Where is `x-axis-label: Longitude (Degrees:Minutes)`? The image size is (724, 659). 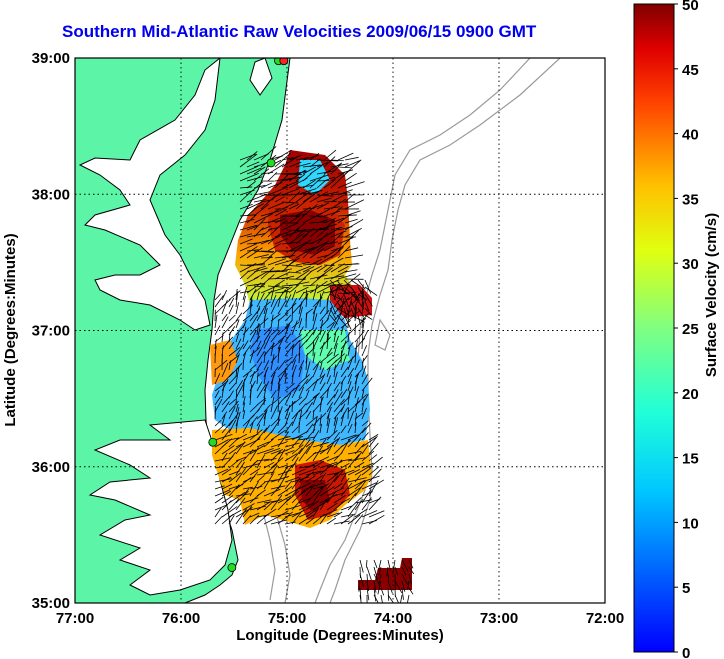
x-axis-label: Longitude (Degrees:Minutes) is located at coordinates (340, 635).